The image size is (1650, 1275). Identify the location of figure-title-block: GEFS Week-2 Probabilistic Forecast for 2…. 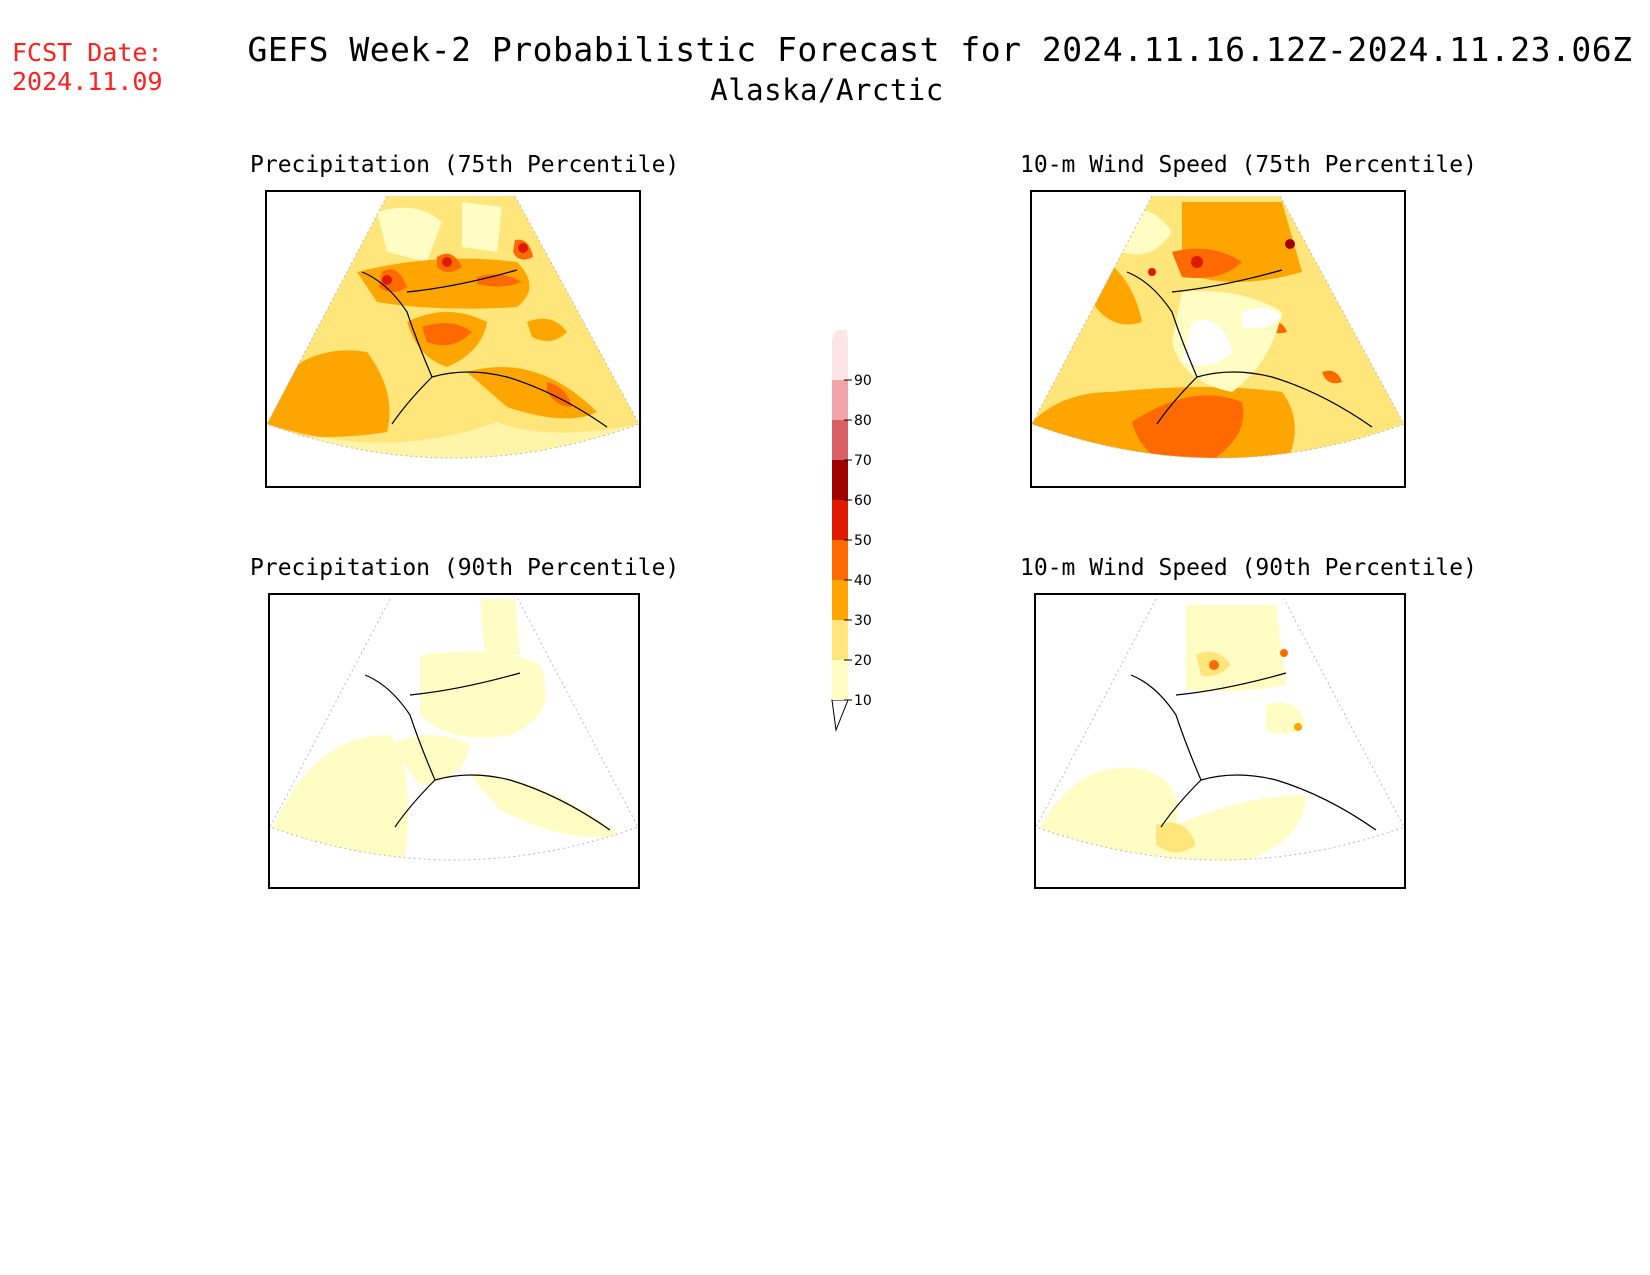
(825, 68).